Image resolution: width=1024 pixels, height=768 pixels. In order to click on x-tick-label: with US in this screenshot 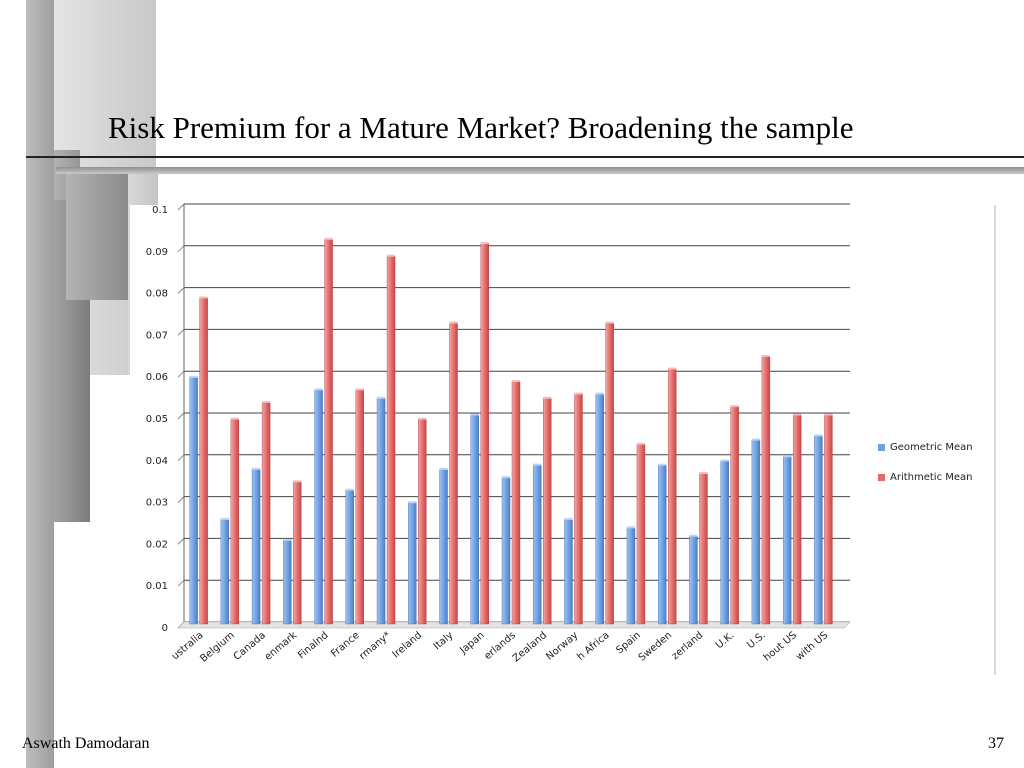, I will do `click(812, 646)`.